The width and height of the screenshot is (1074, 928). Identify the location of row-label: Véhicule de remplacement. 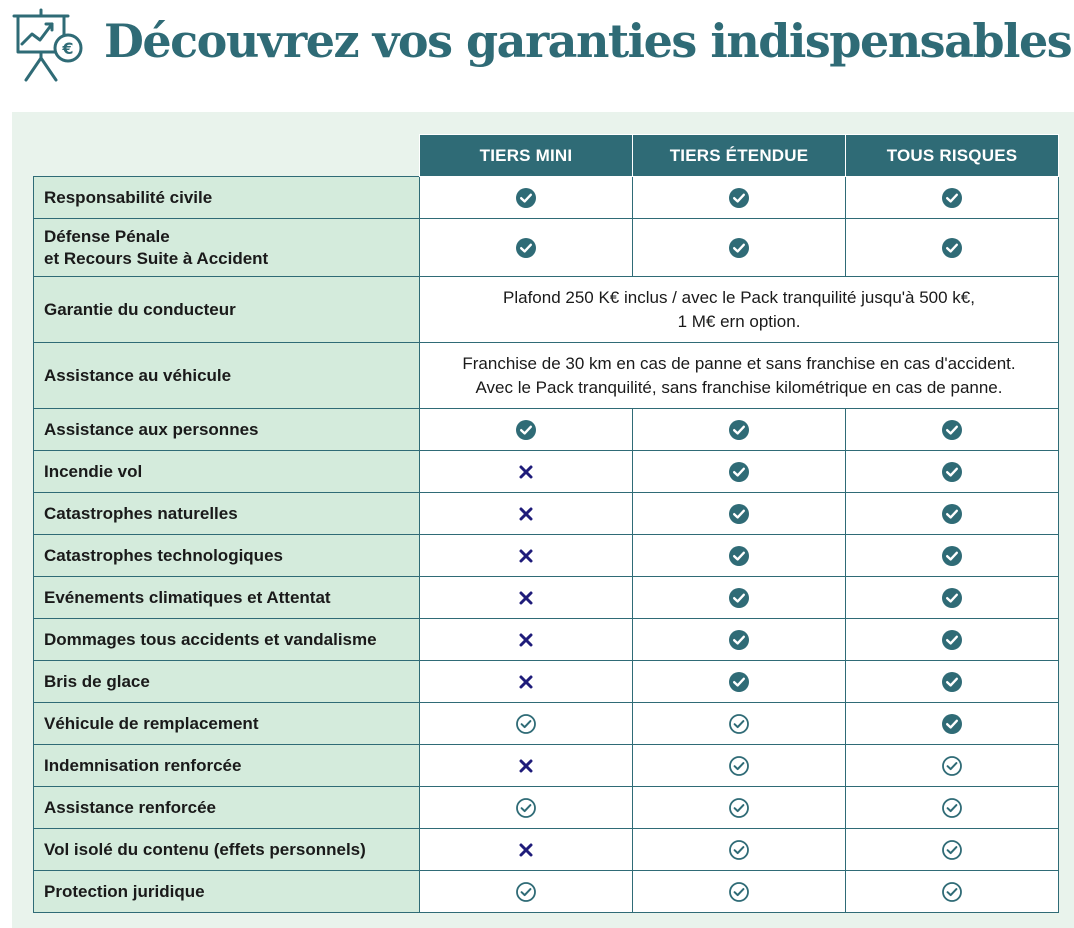
(226, 723).